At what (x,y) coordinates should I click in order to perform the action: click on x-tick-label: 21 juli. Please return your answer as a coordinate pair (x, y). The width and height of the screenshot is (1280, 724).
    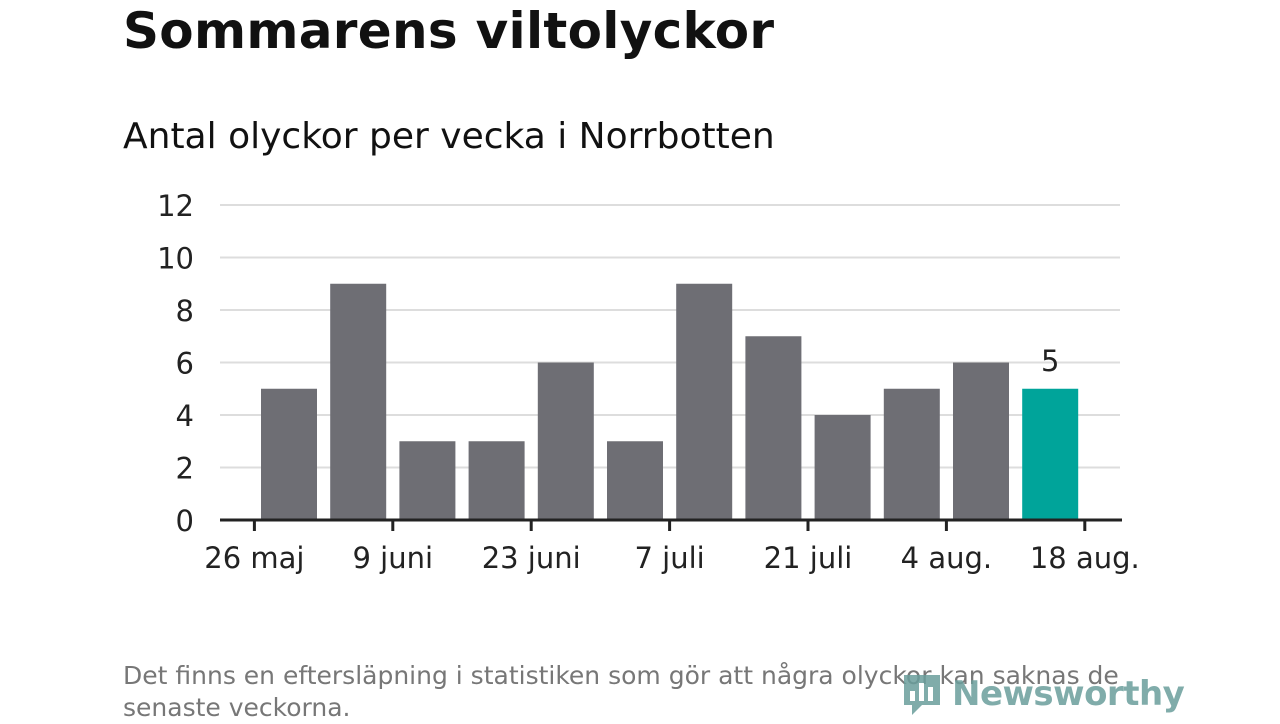
    Looking at the image, I should click on (808, 558).